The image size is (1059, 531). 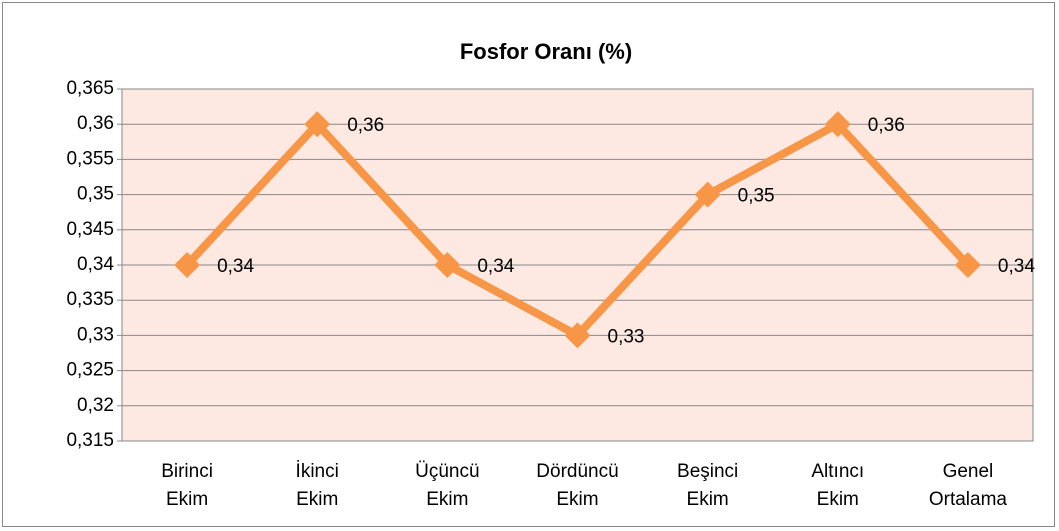 What do you see at coordinates (90, 229) in the screenshot?
I see `y-tick-label: 0,345` at bounding box center [90, 229].